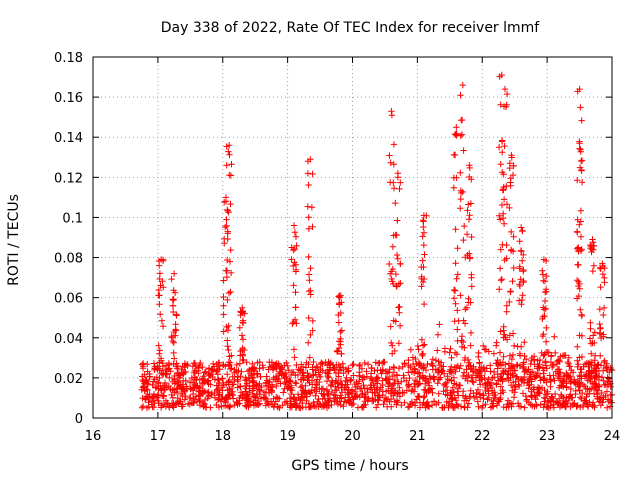 The image size is (640, 480). What do you see at coordinates (68, 339) in the screenshot?
I see `y-tick-label: 0.04` at bounding box center [68, 339].